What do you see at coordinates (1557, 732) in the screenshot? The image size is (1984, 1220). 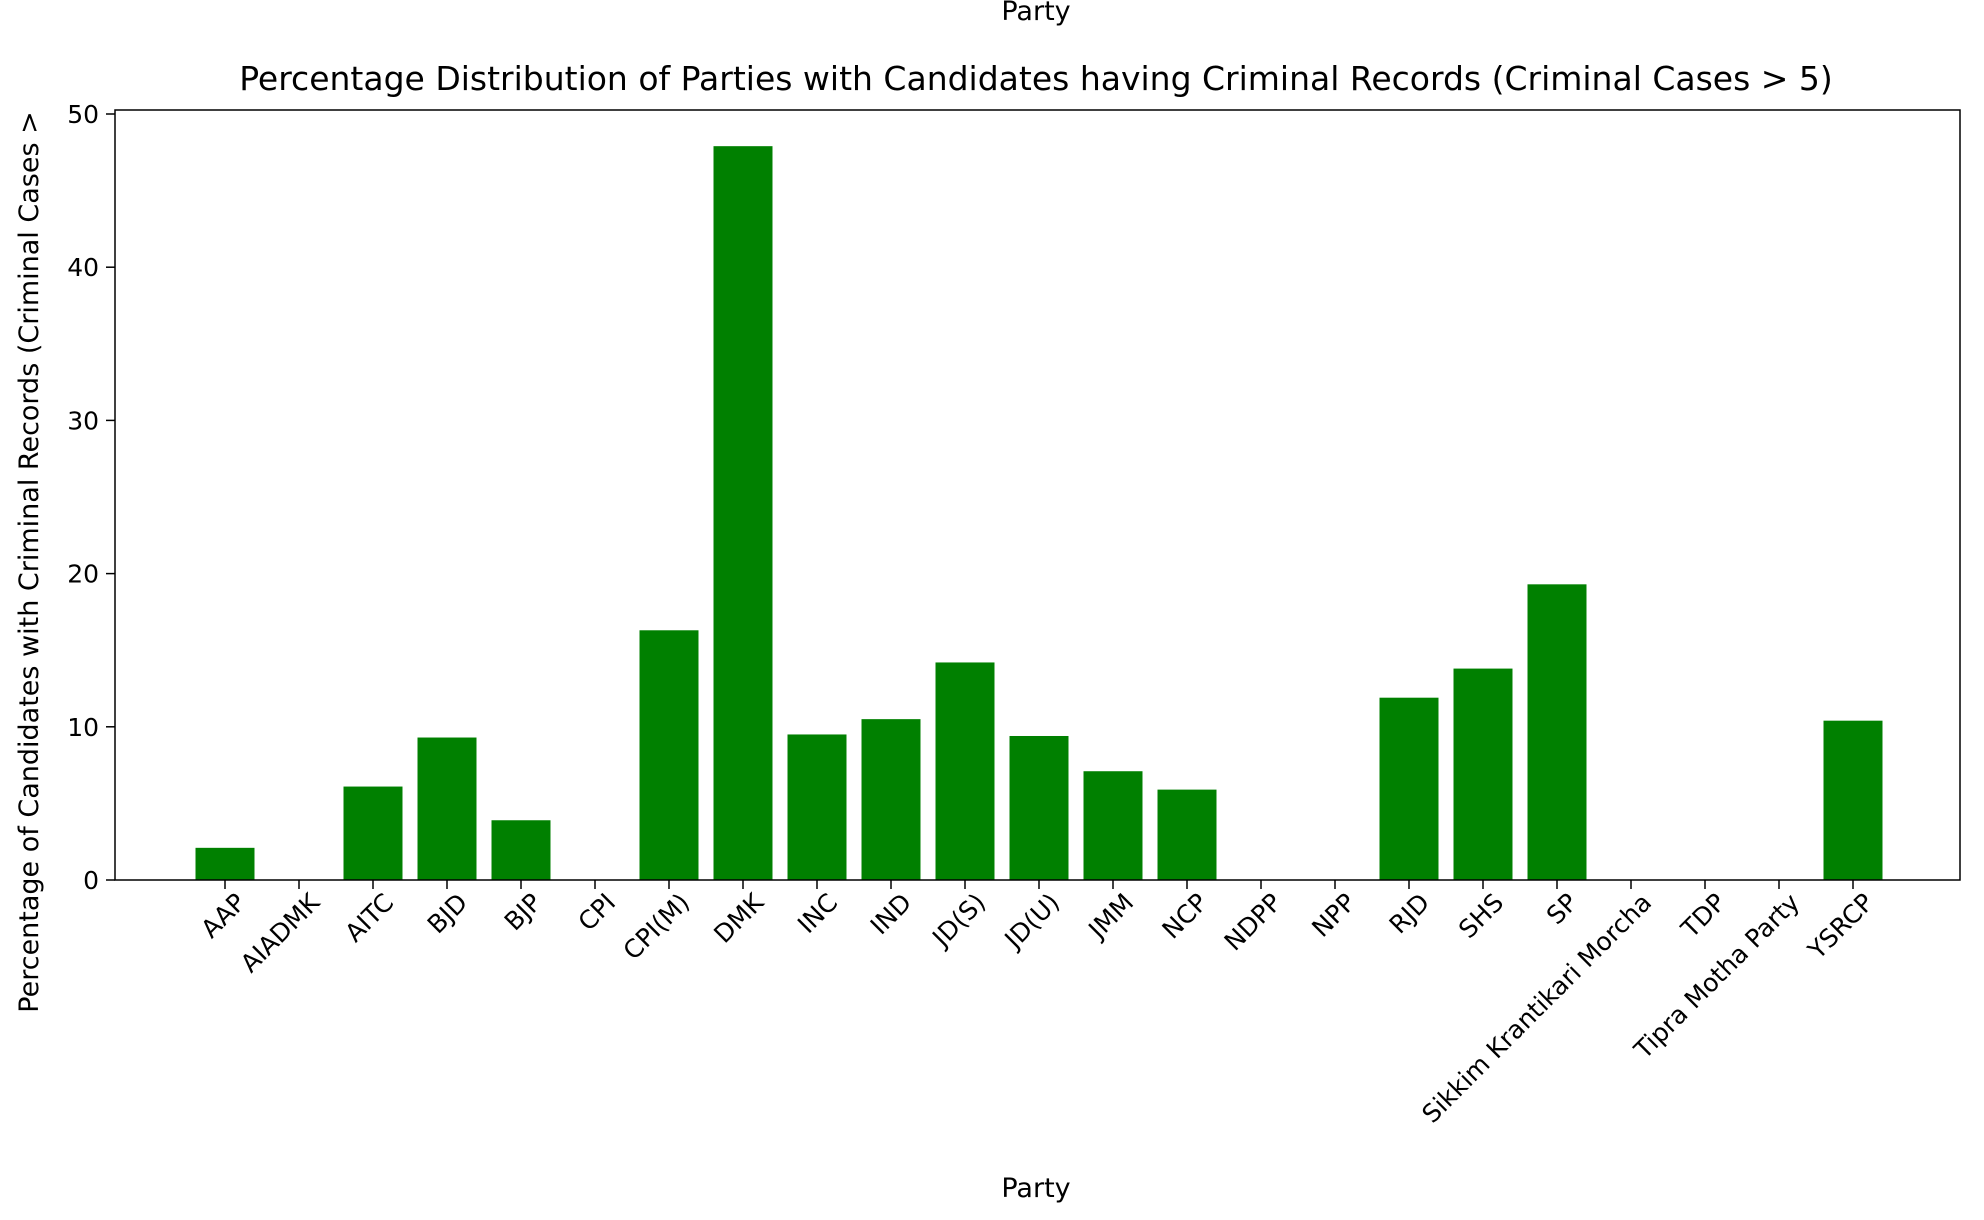 I see `bar-sp` at bounding box center [1557, 732].